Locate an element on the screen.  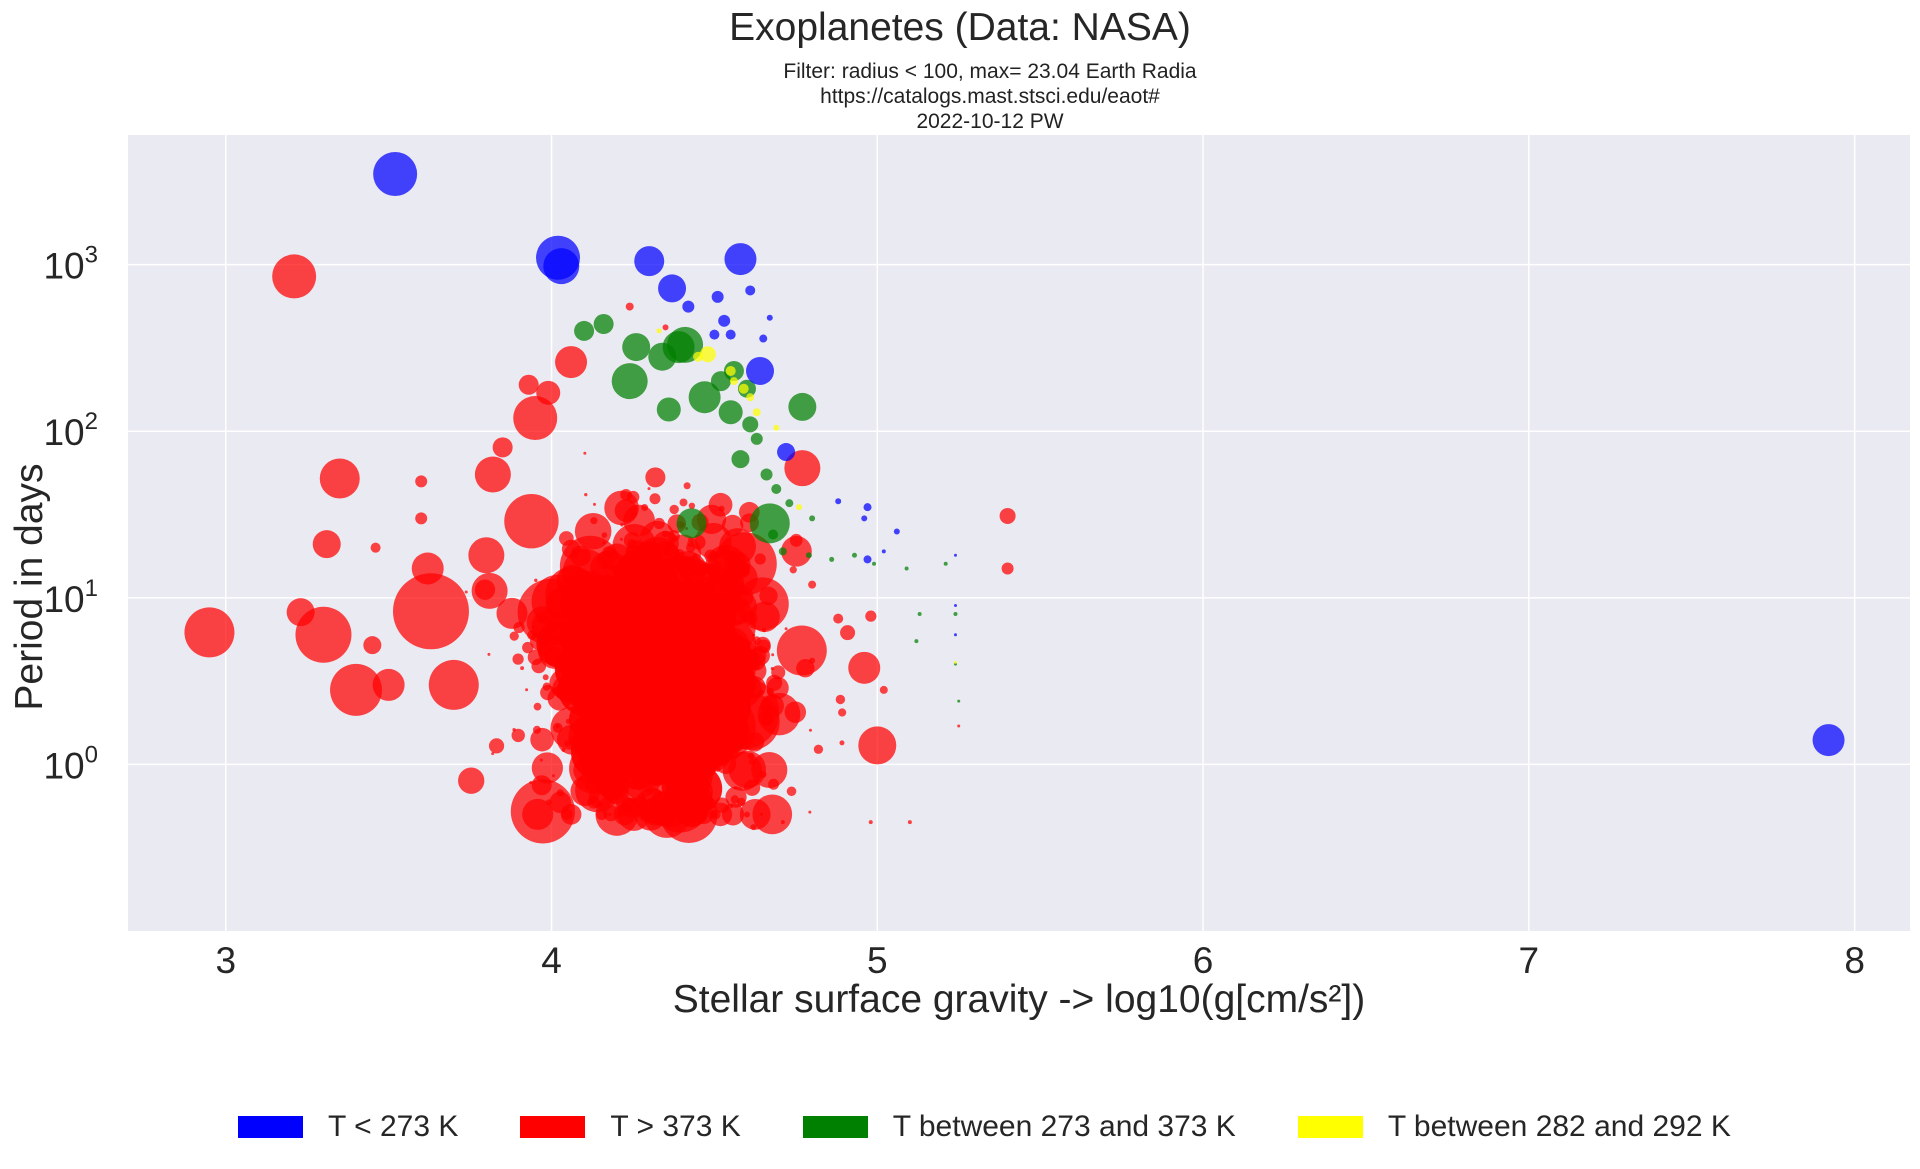
x-tick-label: 3 is located at coordinates (225, 960).